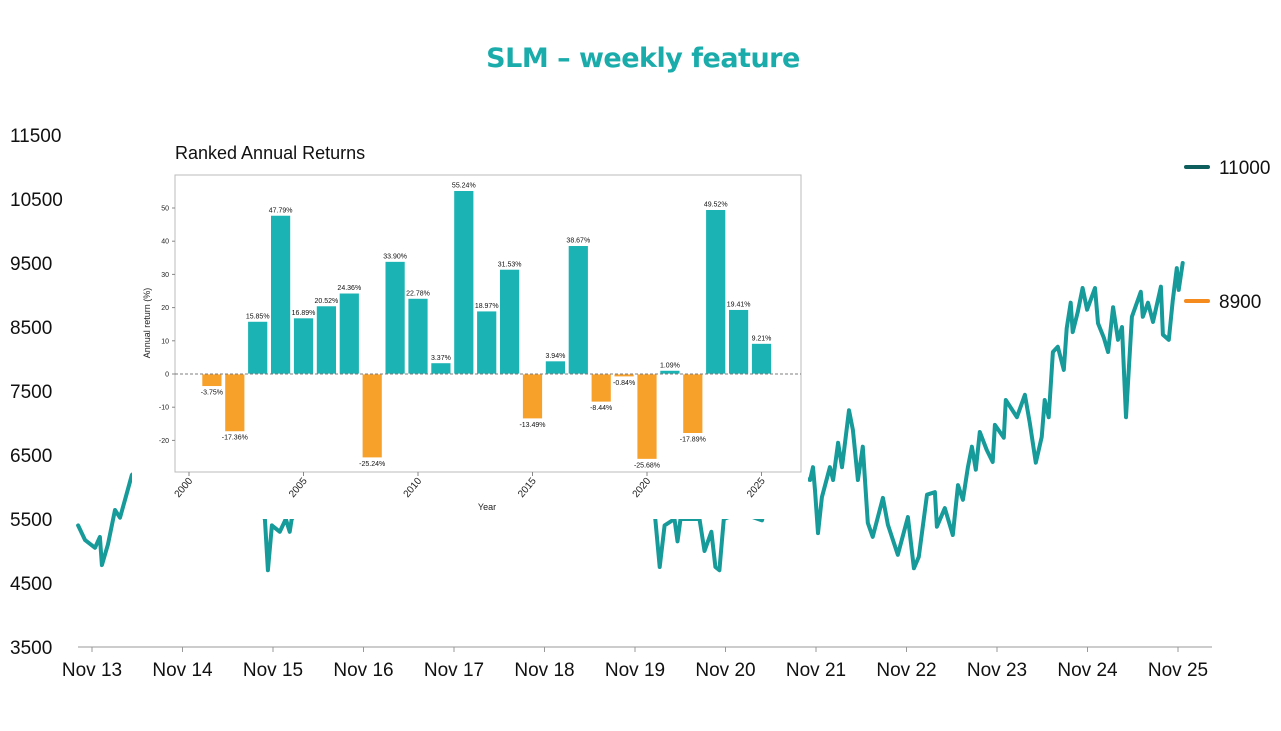  I want to click on y-tick-label: 5500, so click(31, 520).